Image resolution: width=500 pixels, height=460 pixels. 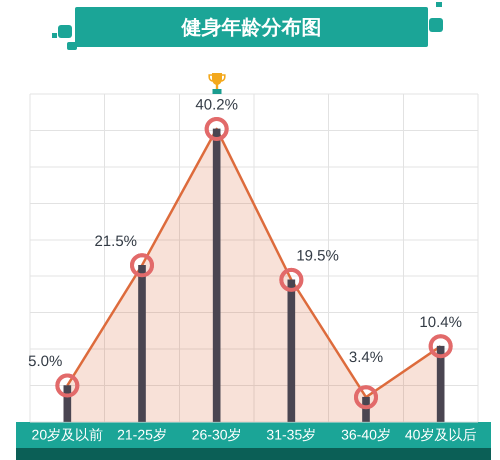 I want to click on chart-title: 健身年龄分布图, so click(x=252, y=28).